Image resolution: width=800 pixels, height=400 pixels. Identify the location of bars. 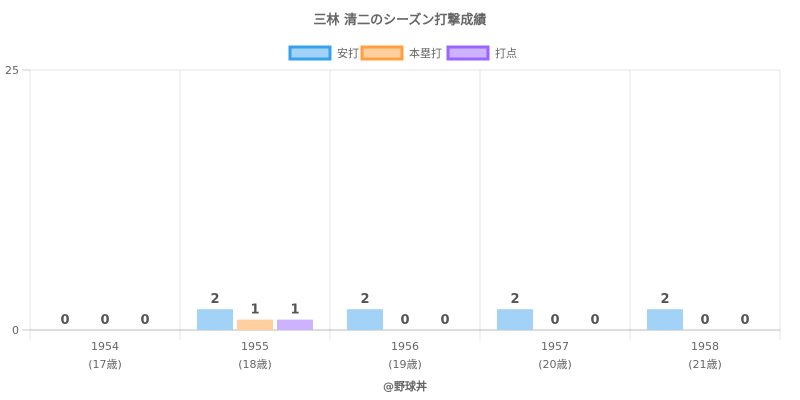
(440, 319).